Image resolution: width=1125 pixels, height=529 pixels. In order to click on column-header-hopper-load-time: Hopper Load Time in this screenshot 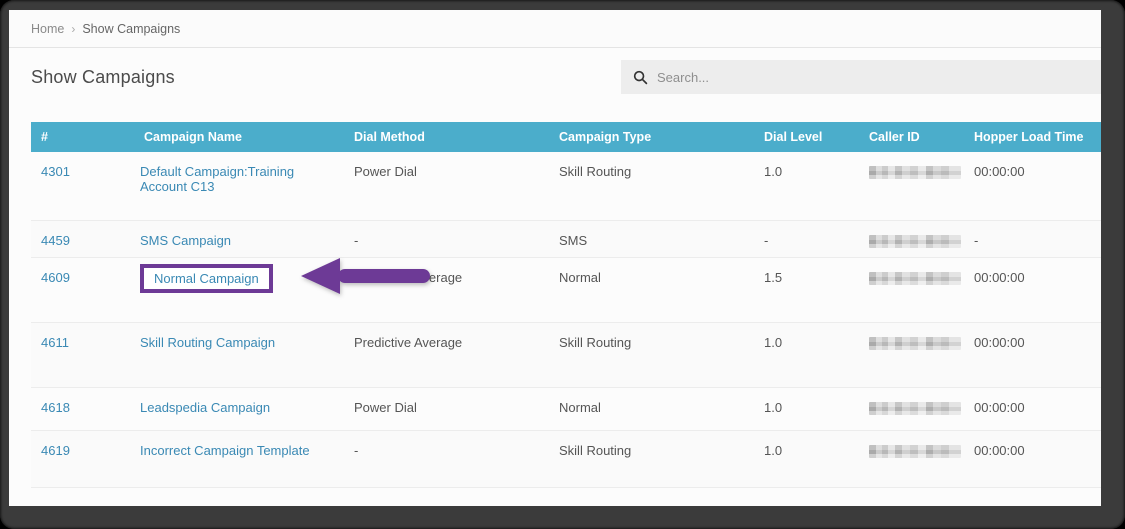, I will do `click(1033, 137)`.